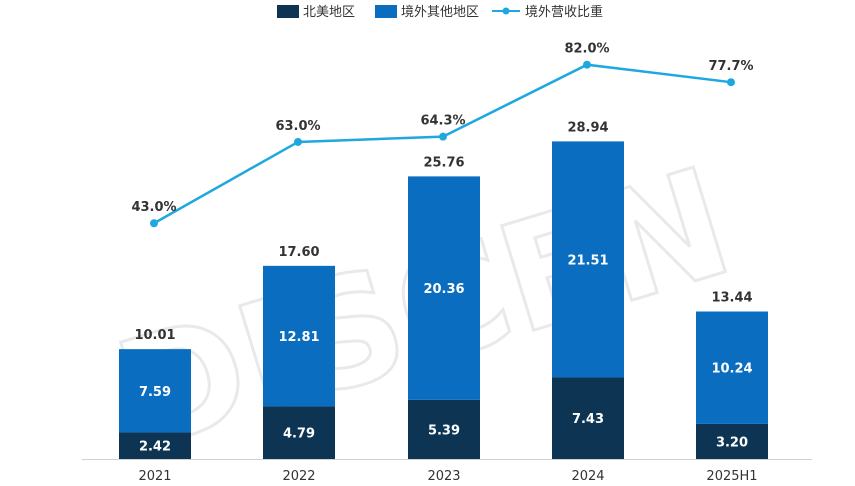 The width and height of the screenshot is (855, 486). What do you see at coordinates (154, 223) in the screenshot?
I see `ratio-point-2021` at bounding box center [154, 223].